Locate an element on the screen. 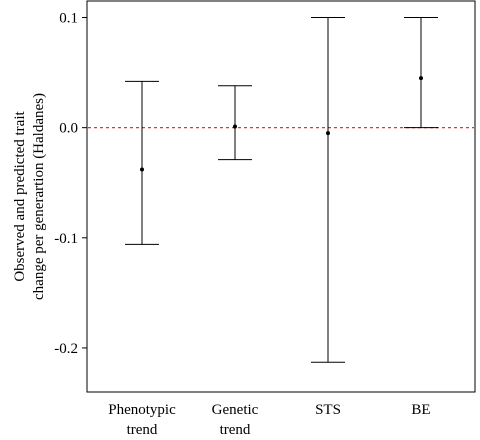 Image resolution: width=480 pixels, height=440 pixels. x-axis-labels: Phenotypic trend Genetic trend STS BE is located at coordinates (269, 420).